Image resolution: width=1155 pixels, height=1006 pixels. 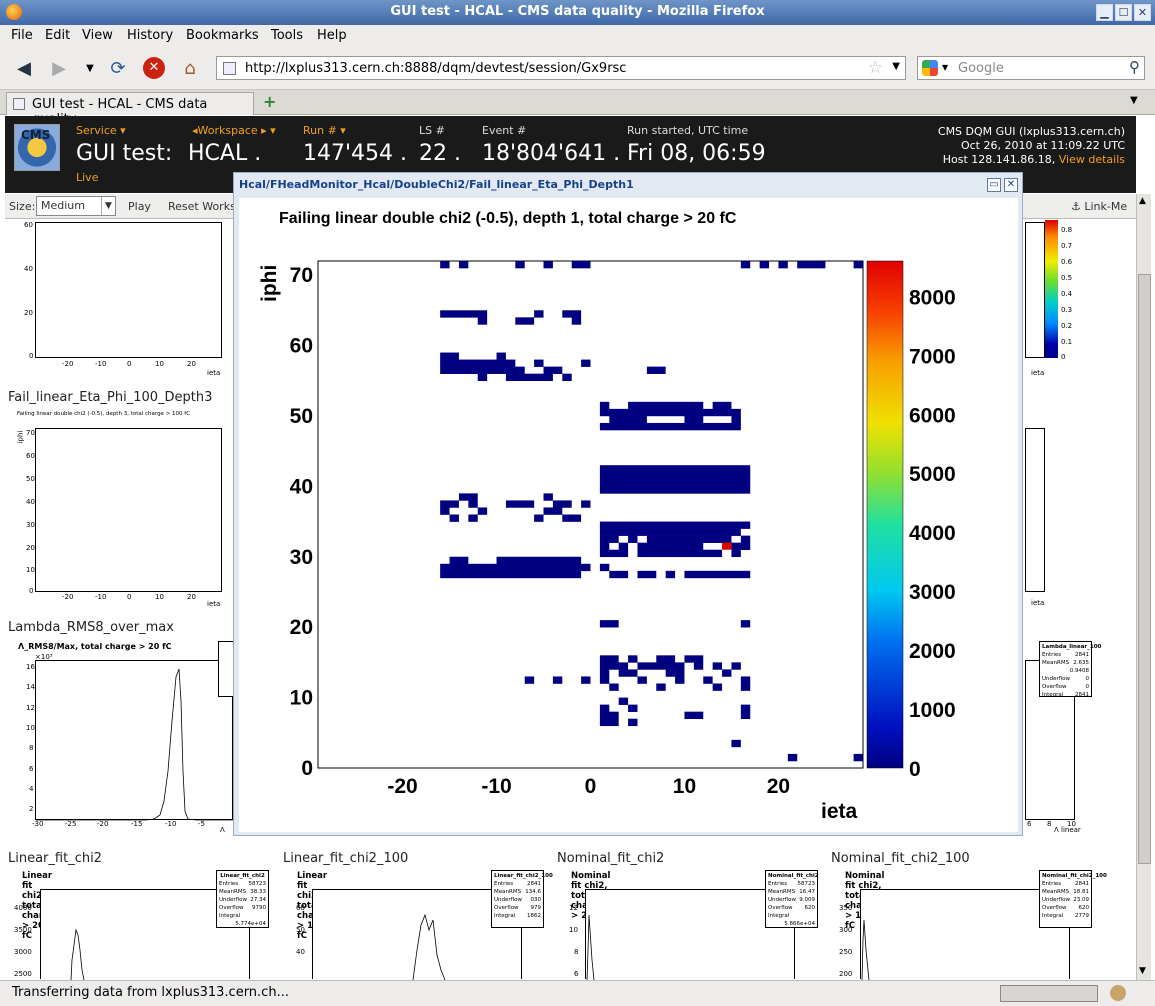 What do you see at coordinates (1142, 201) in the screenshot?
I see `scroll-up-icon: ▲` at bounding box center [1142, 201].